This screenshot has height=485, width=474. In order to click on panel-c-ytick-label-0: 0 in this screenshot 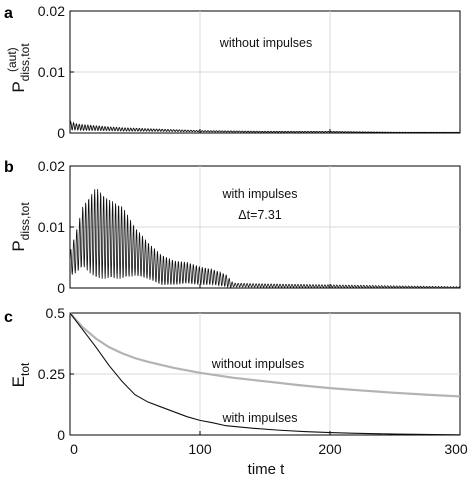, I will do `click(61, 435)`.